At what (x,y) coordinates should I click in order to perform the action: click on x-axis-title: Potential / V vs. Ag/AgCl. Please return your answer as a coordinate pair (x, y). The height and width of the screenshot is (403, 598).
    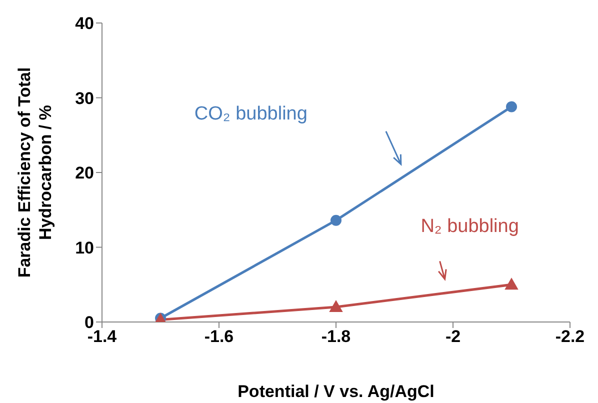
    Looking at the image, I should click on (336, 391).